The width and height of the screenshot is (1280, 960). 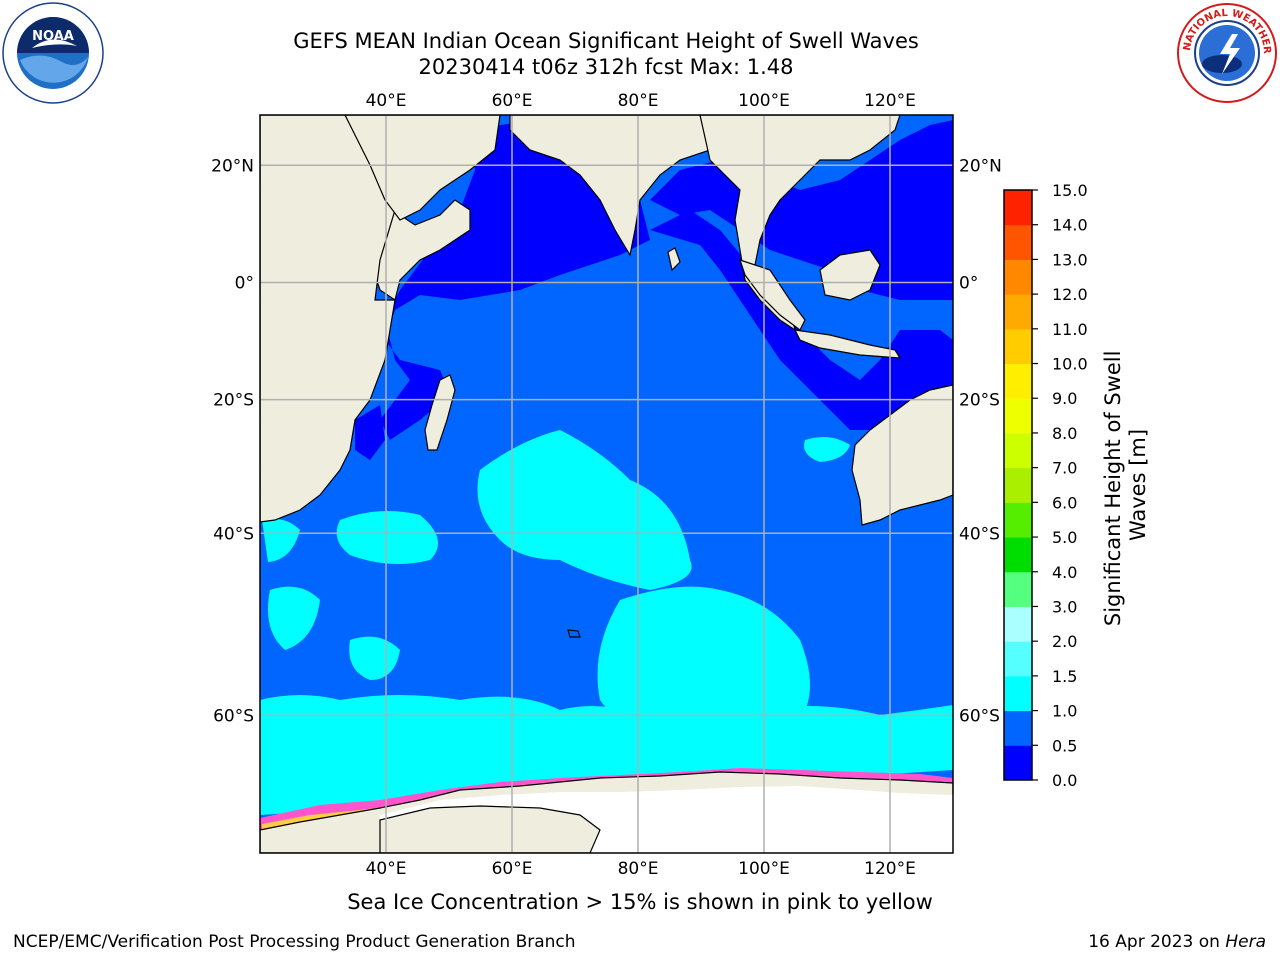 What do you see at coordinates (1064, 468) in the screenshot?
I see `colorbar-tick-label: 7.0` at bounding box center [1064, 468].